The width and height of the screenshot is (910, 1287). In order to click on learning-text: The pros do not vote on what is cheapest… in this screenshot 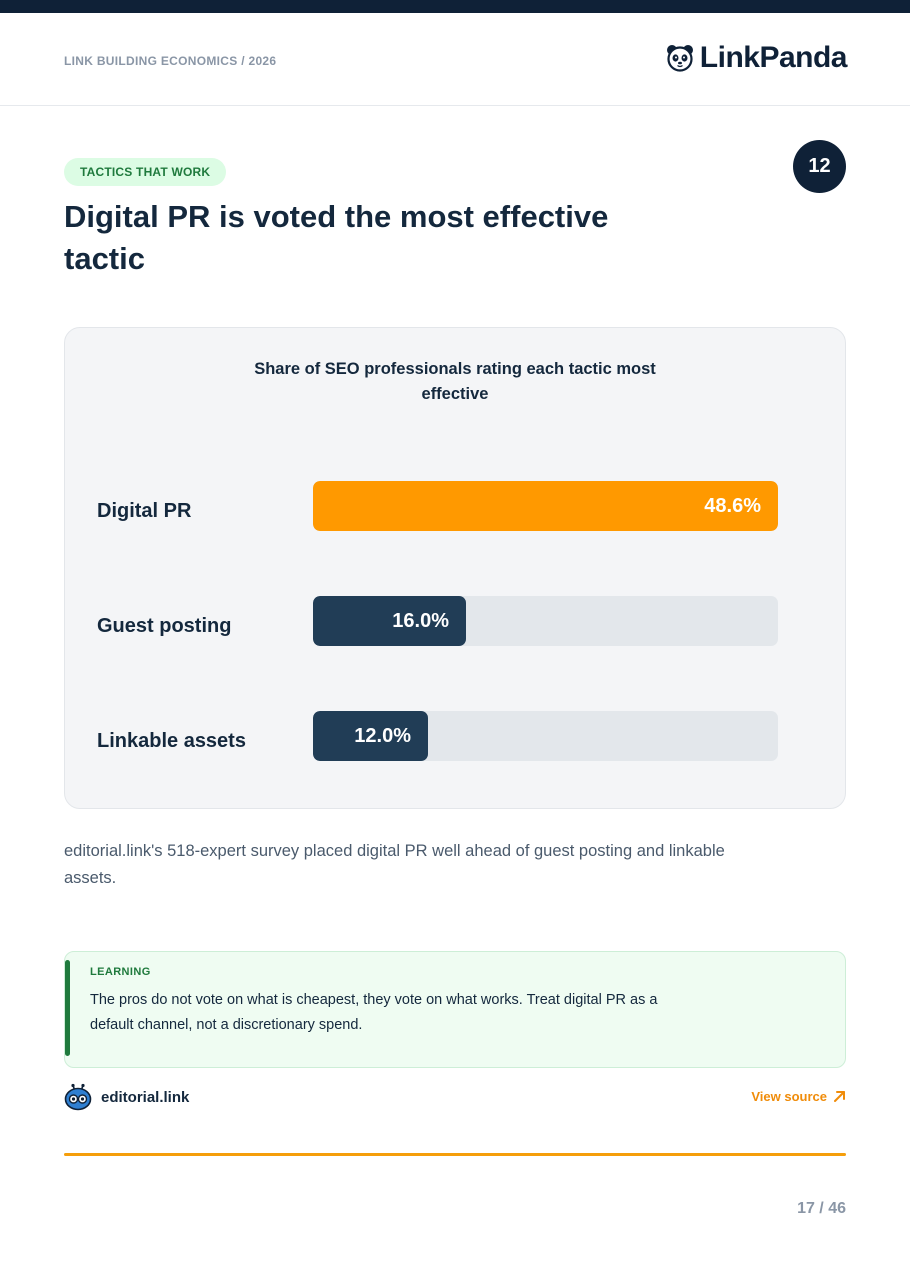, I will do `click(374, 1012)`.